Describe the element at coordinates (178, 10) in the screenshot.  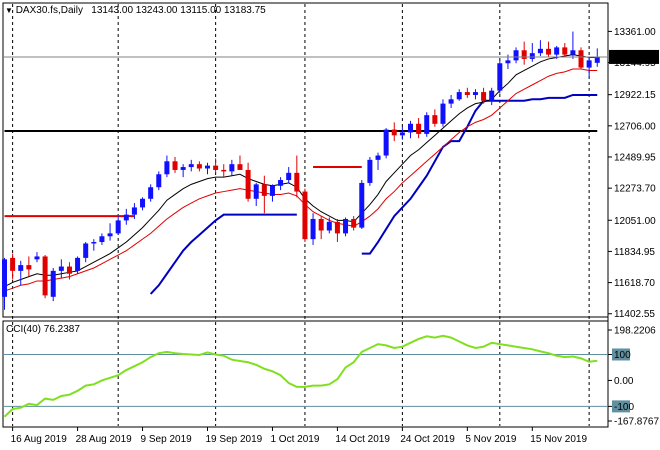
I see `ohlc-values: 13143.00 13243.00 13115.00 13183.75` at that location.